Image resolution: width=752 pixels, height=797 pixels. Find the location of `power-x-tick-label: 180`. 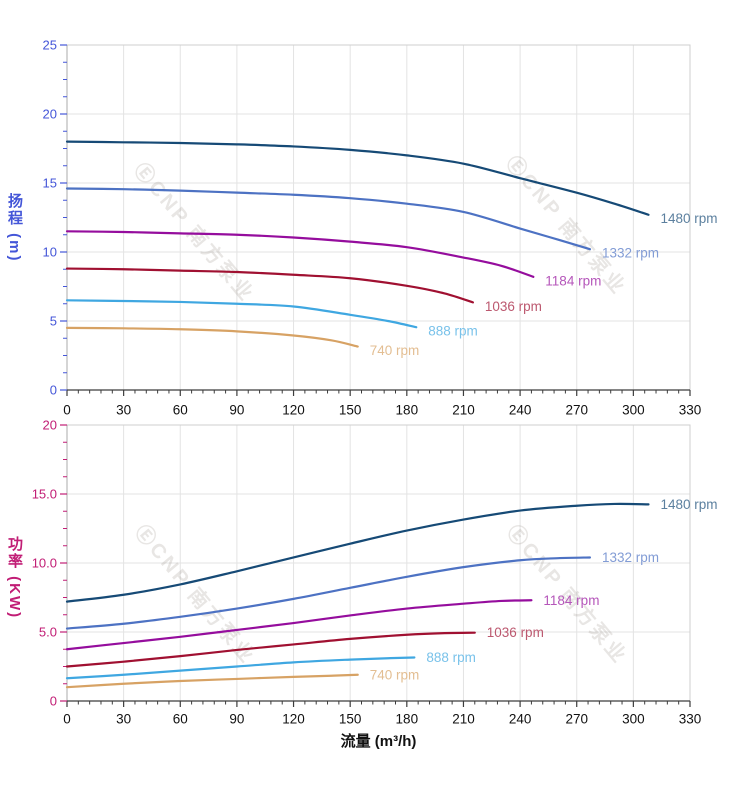

power-x-tick-label: 180 is located at coordinates (407, 719).